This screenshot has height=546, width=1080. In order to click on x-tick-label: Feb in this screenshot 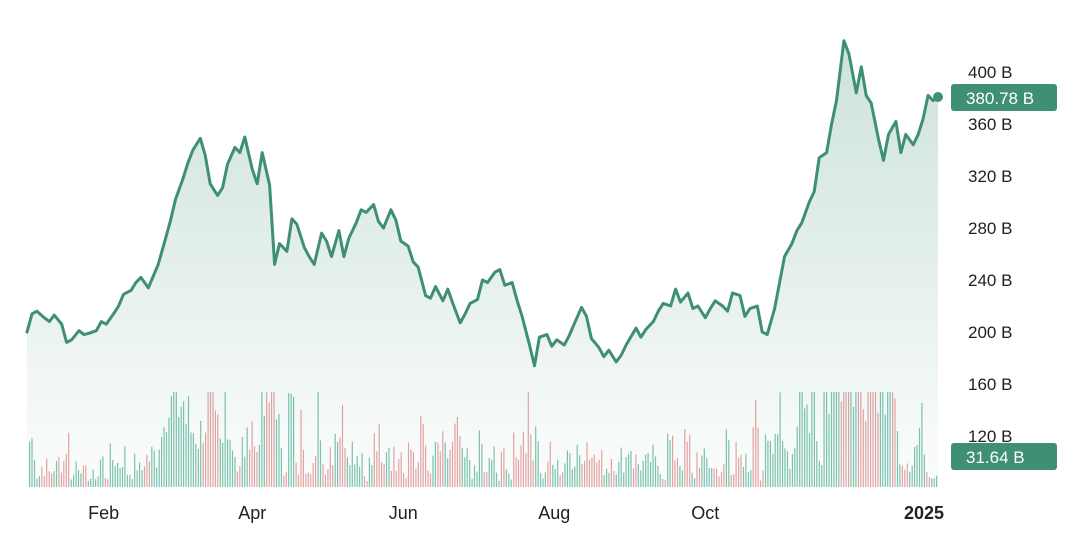, I will do `click(103, 513)`.